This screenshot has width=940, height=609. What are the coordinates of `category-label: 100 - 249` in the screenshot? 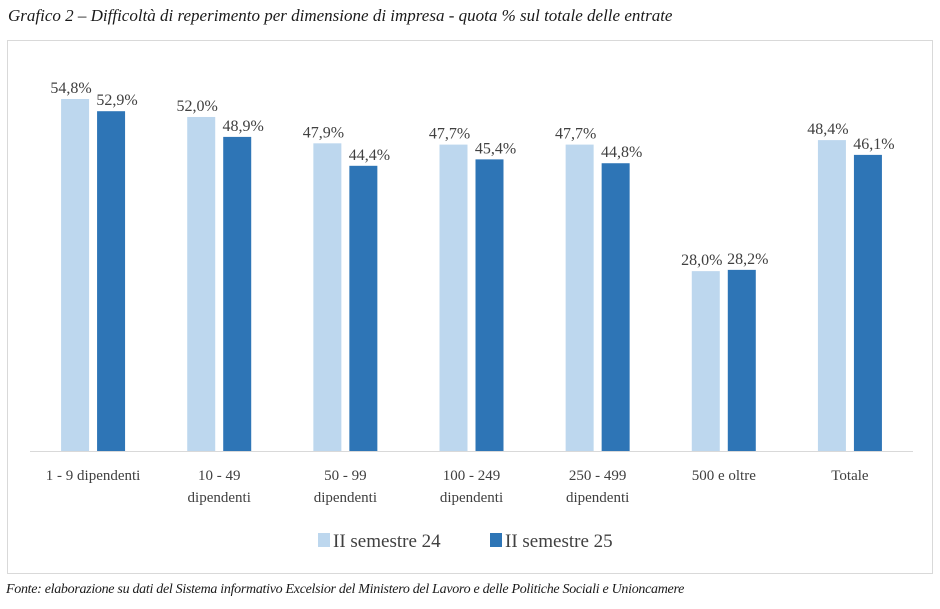 It's located at (472, 476).